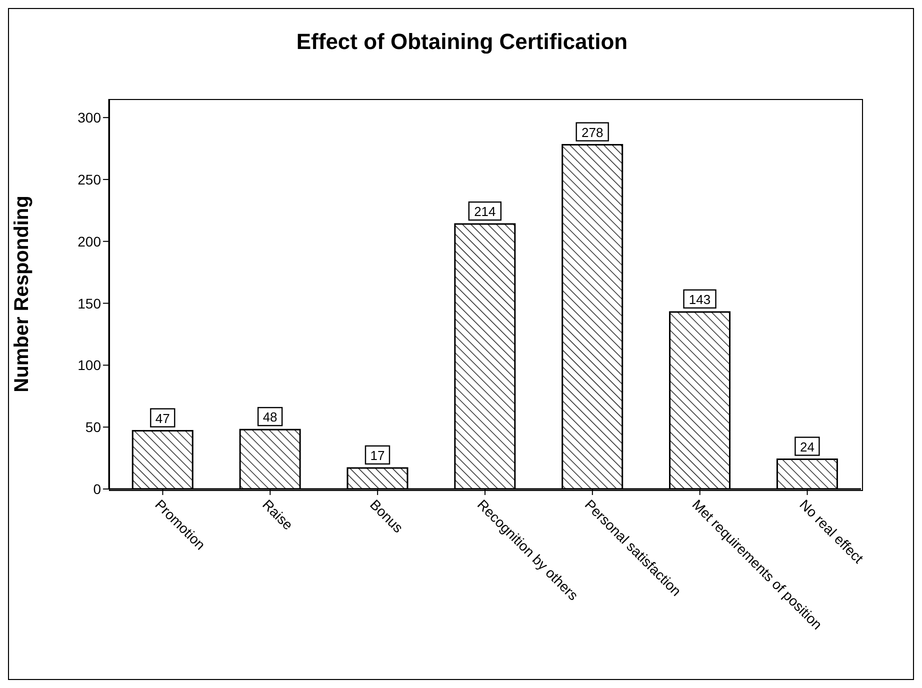  Describe the element at coordinates (699, 299) in the screenshot. I see `data-label: 143` at that location.